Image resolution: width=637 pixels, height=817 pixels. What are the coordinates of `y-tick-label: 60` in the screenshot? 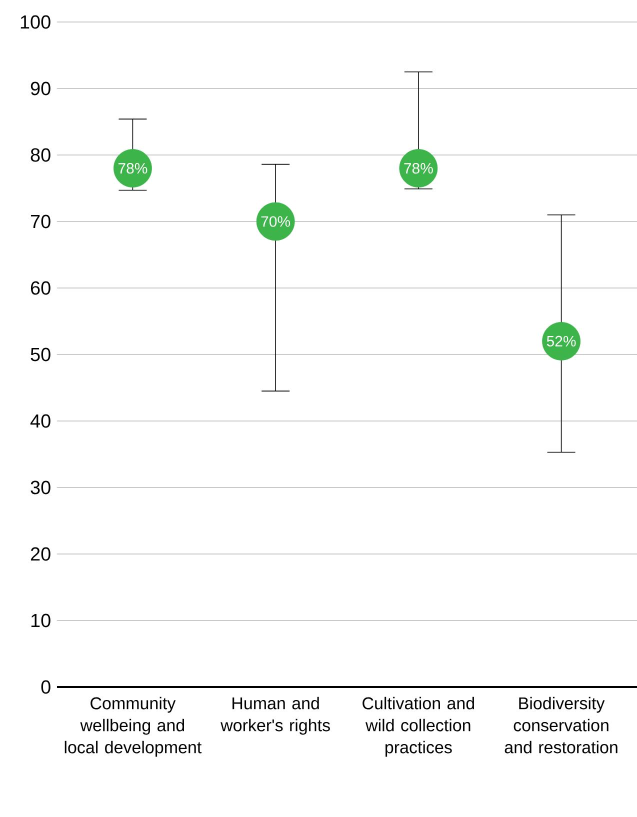 It's located at (40, 288).